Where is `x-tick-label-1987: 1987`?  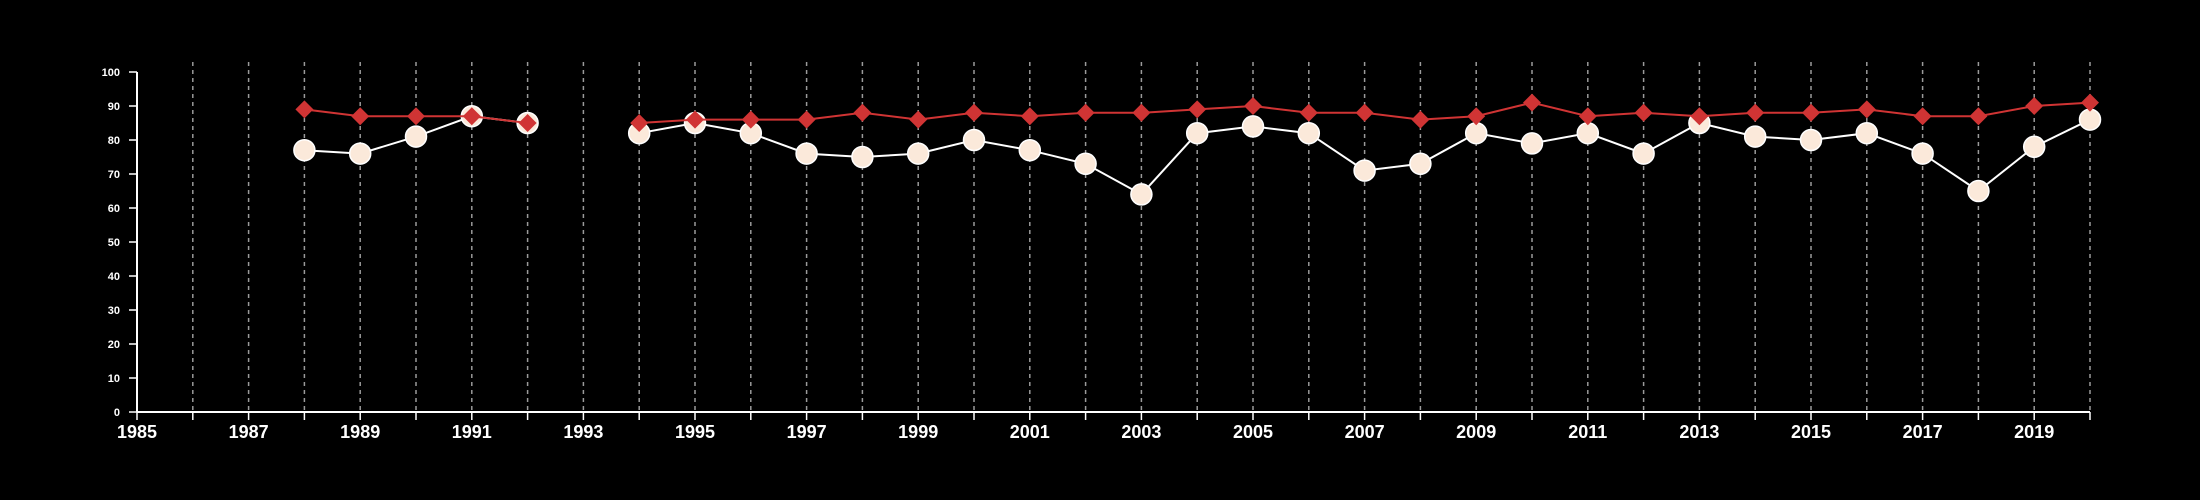
x-tick-label-1987: 1987 is located at coordinates (249, 432).